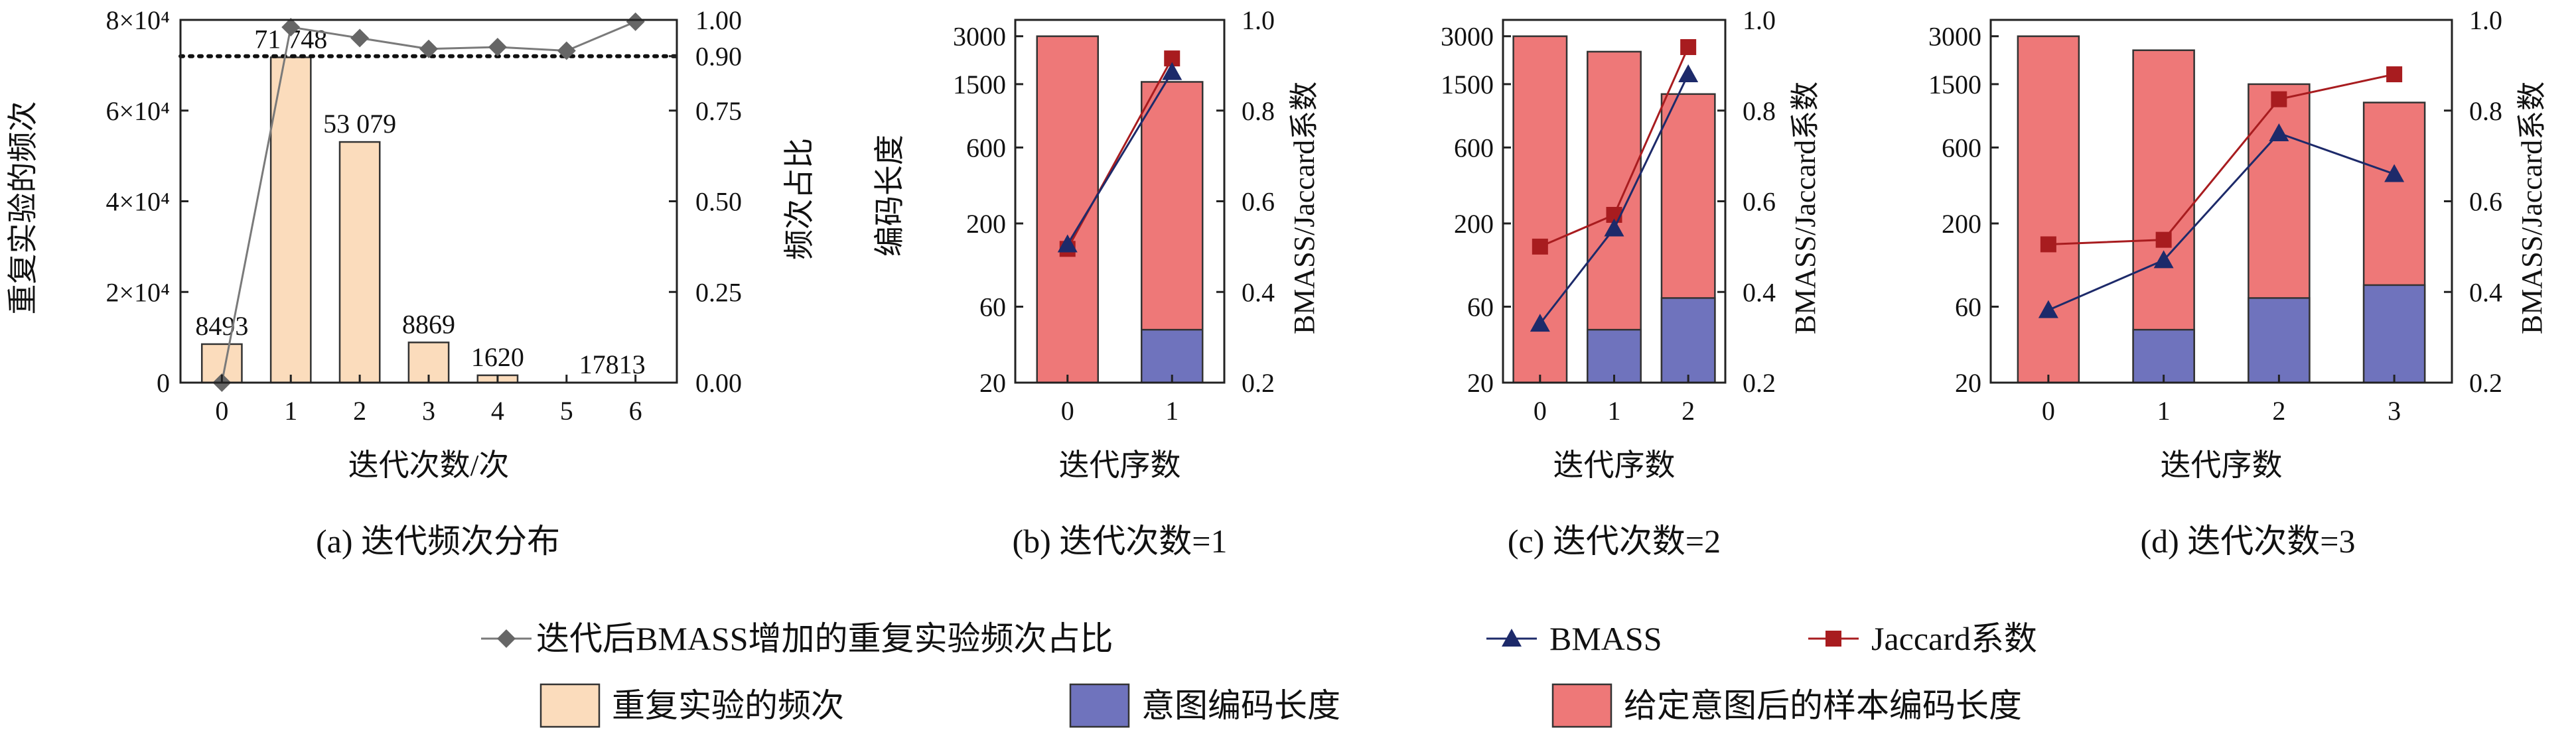 This screenshot has height=752, width=2576. Describe the element at coordinates (1120, 465) in the screenshot. I see `x-axis-label-b: 迭代序数` at that location.